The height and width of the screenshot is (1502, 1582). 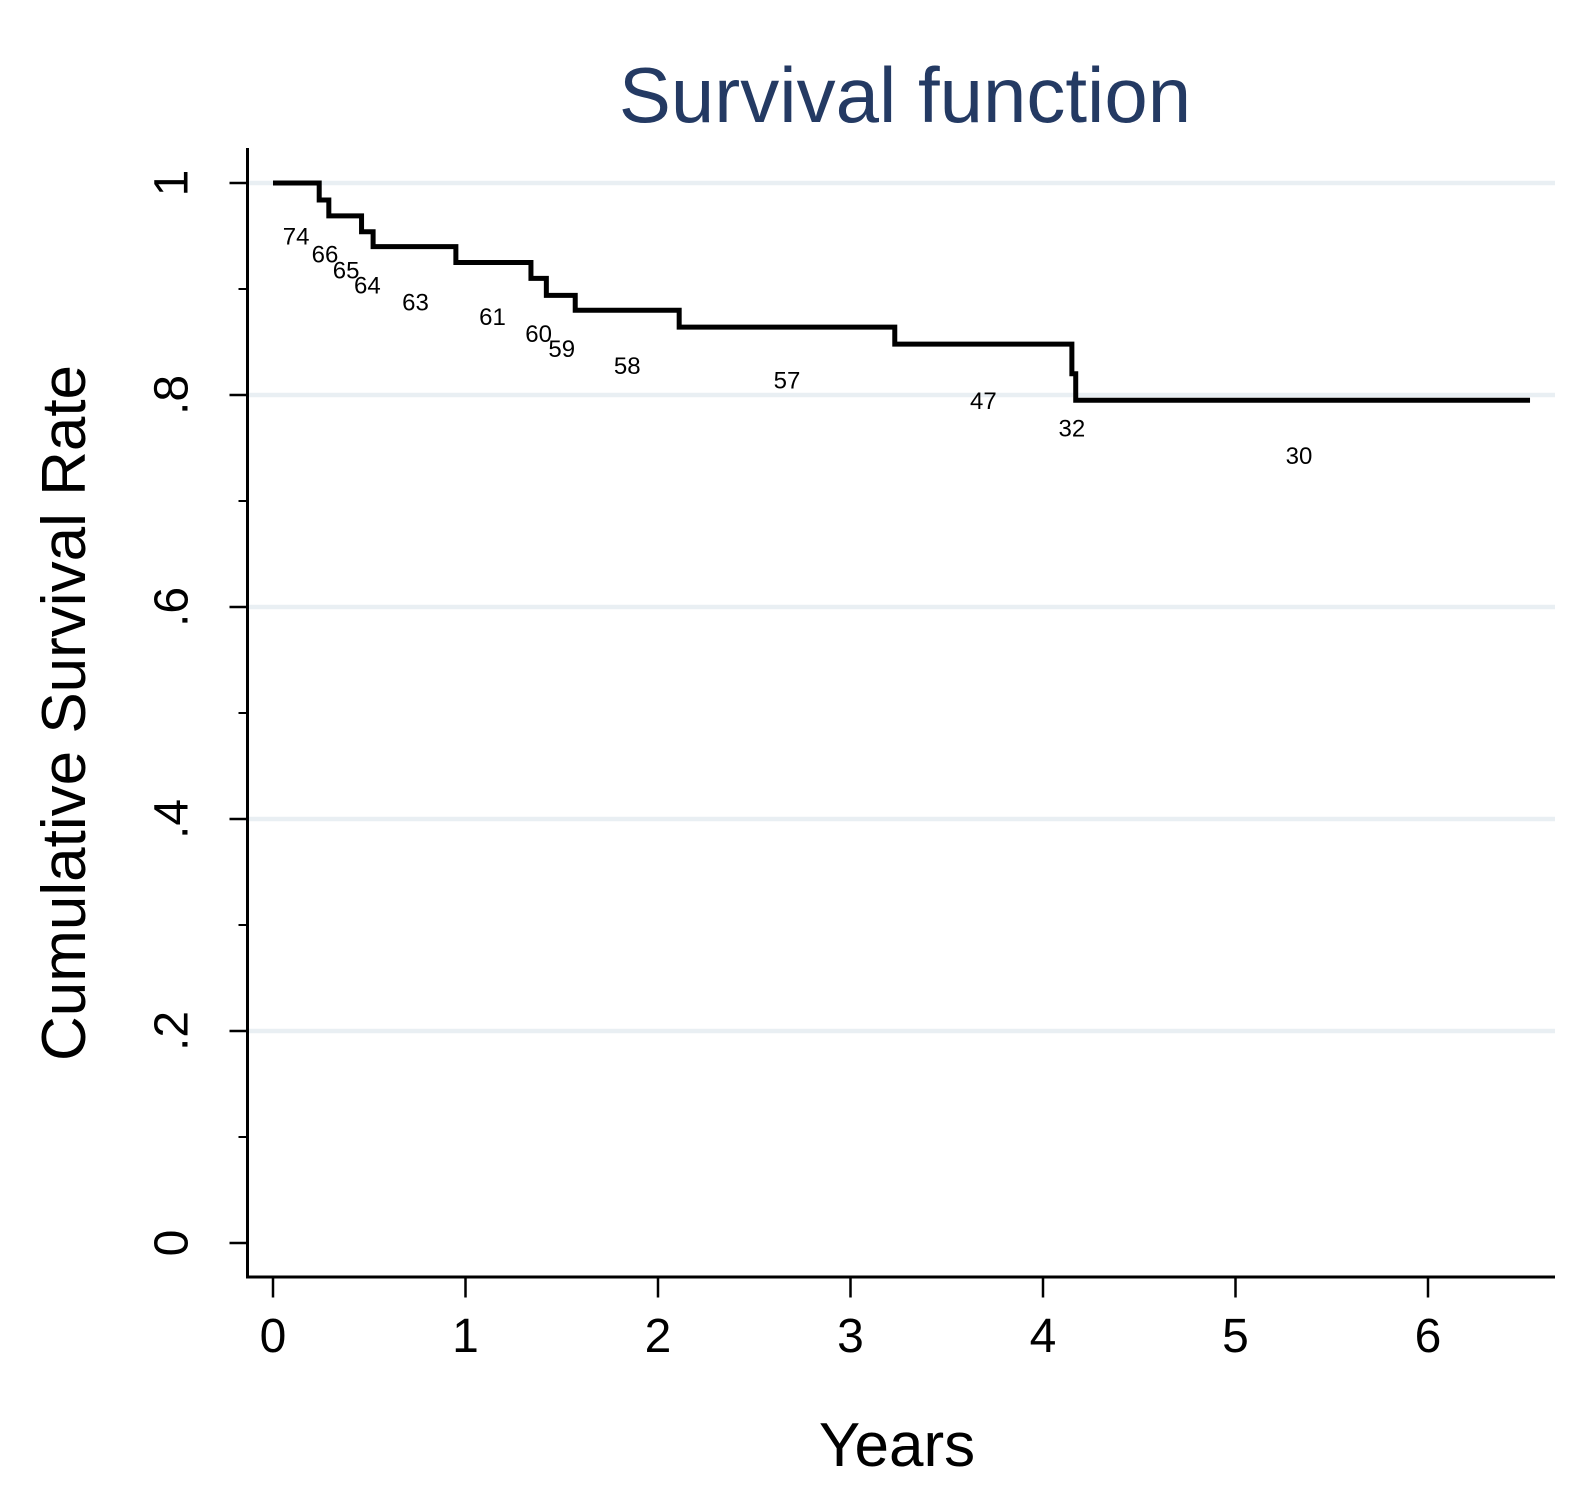 I want to click on at-risk-count: 30, so click(x=1299, y=456).